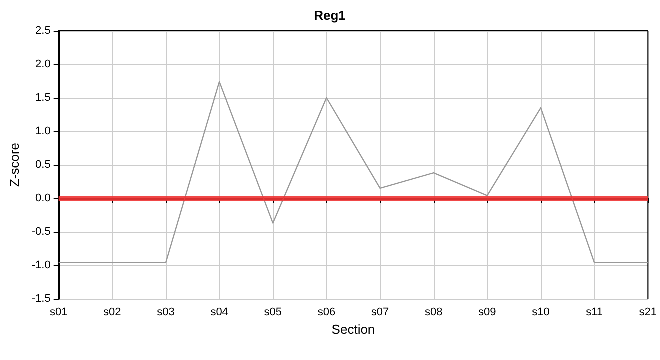 The height and width of the screenshot is (360, 660). I want to click on x-tick-label: s11, so click(595, 312).